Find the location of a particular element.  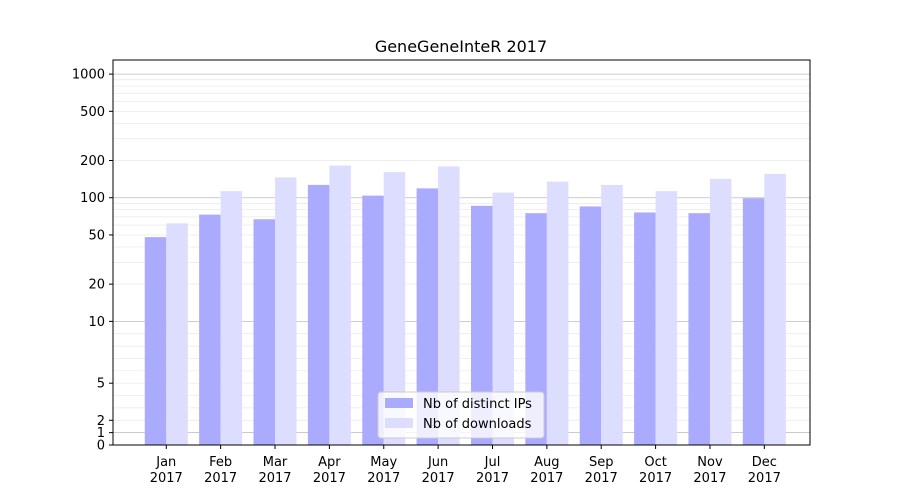

bar-downloads-apr is located at coordinates (340, 305).